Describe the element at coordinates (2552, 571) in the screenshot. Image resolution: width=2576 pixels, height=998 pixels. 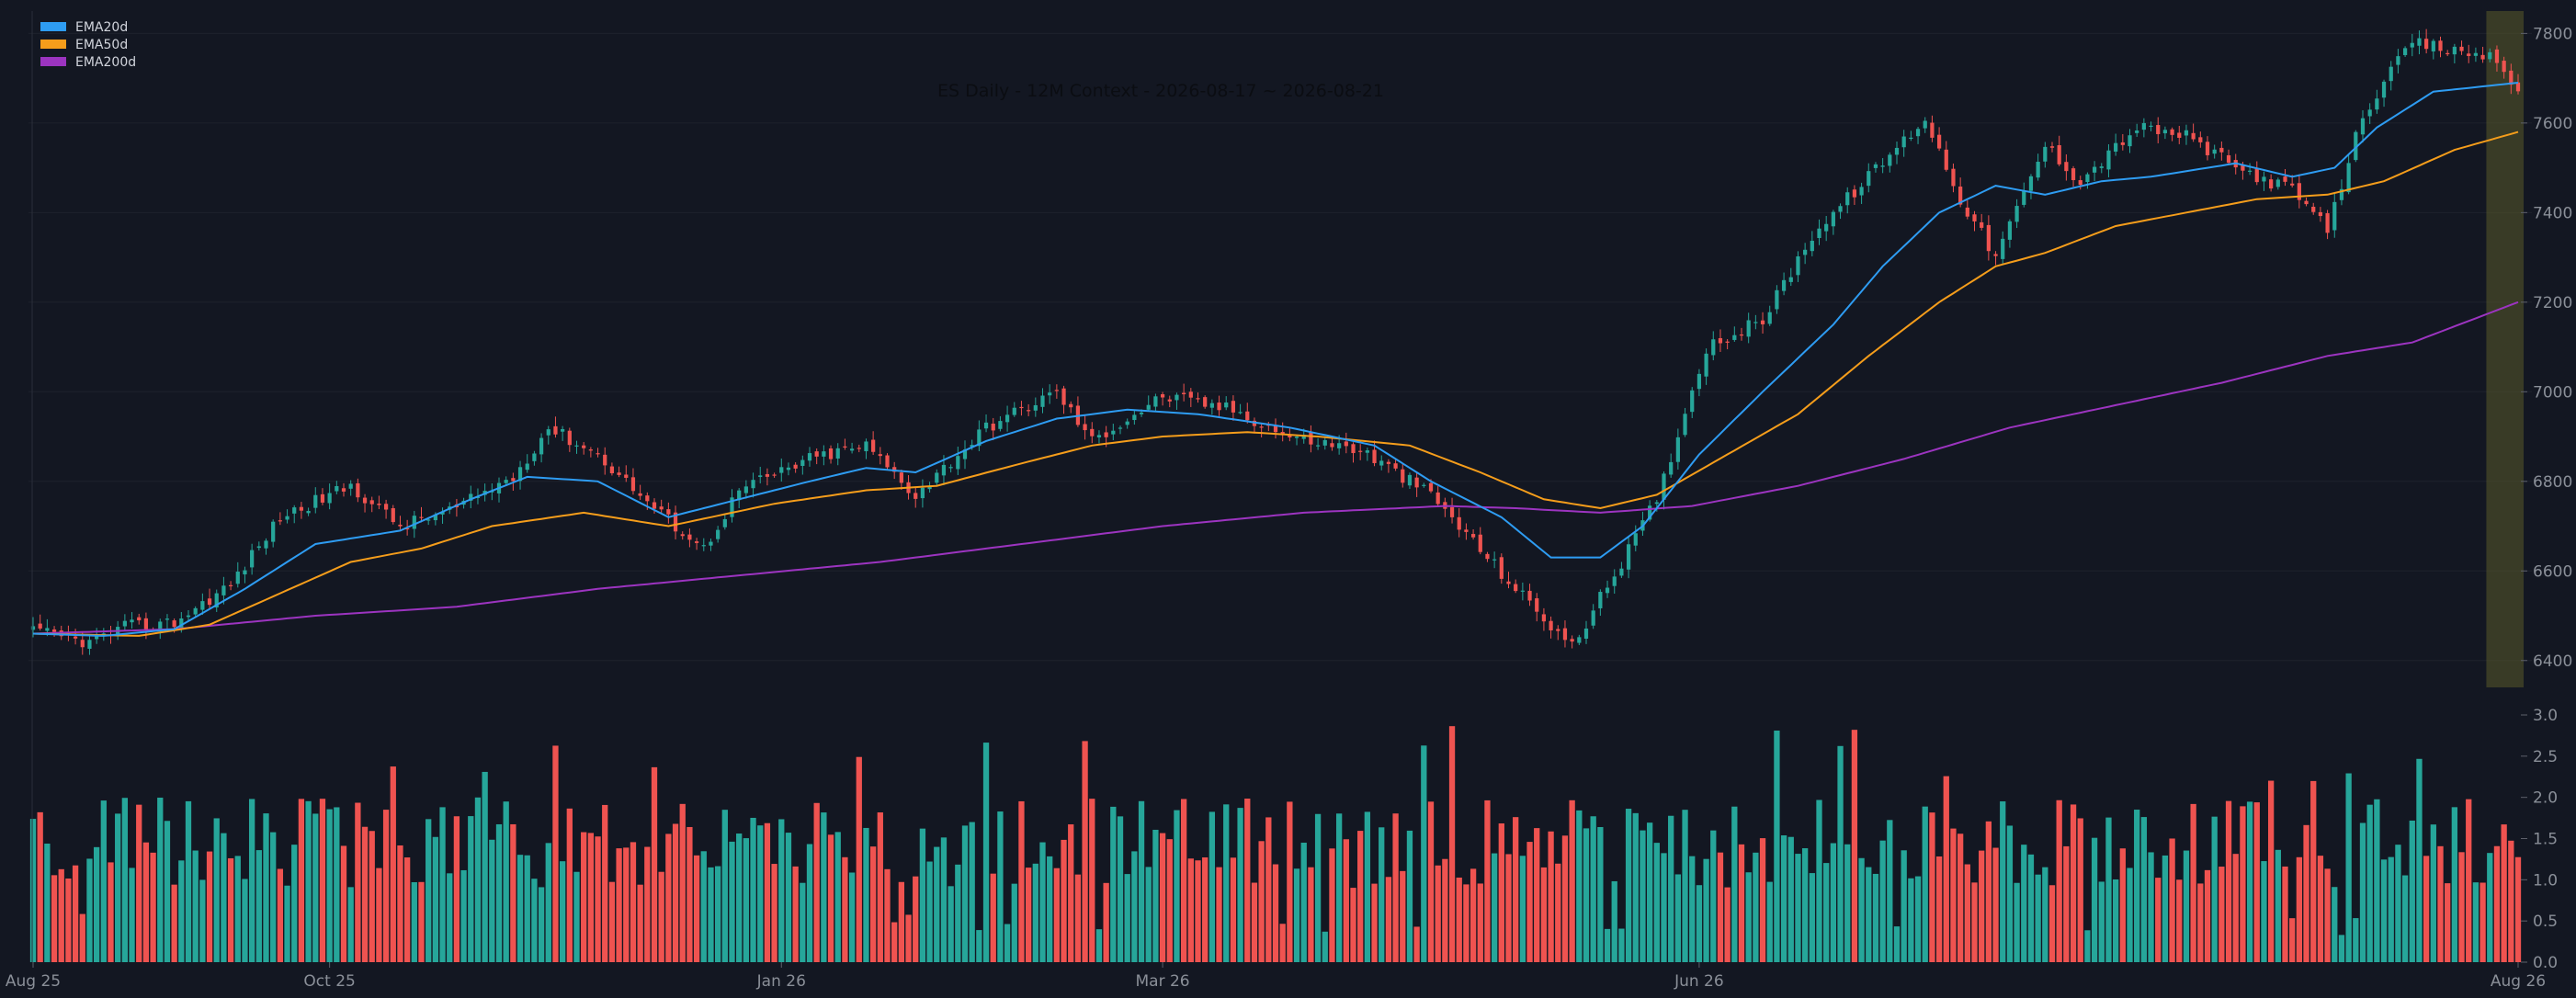
I see `price-tick-label: 6600` at that location.